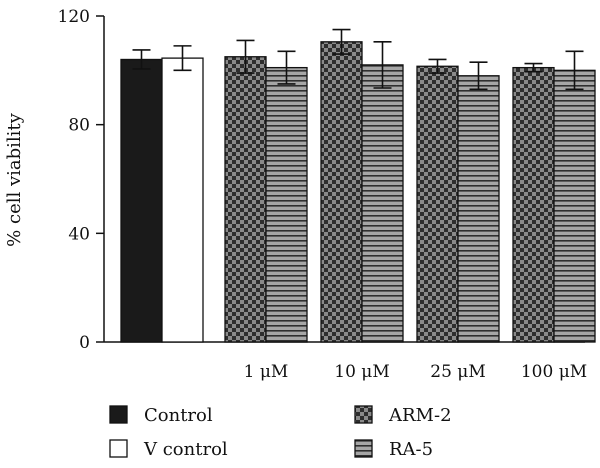  I want to click on y-axis-title: % cell viability, so click(14, 179).